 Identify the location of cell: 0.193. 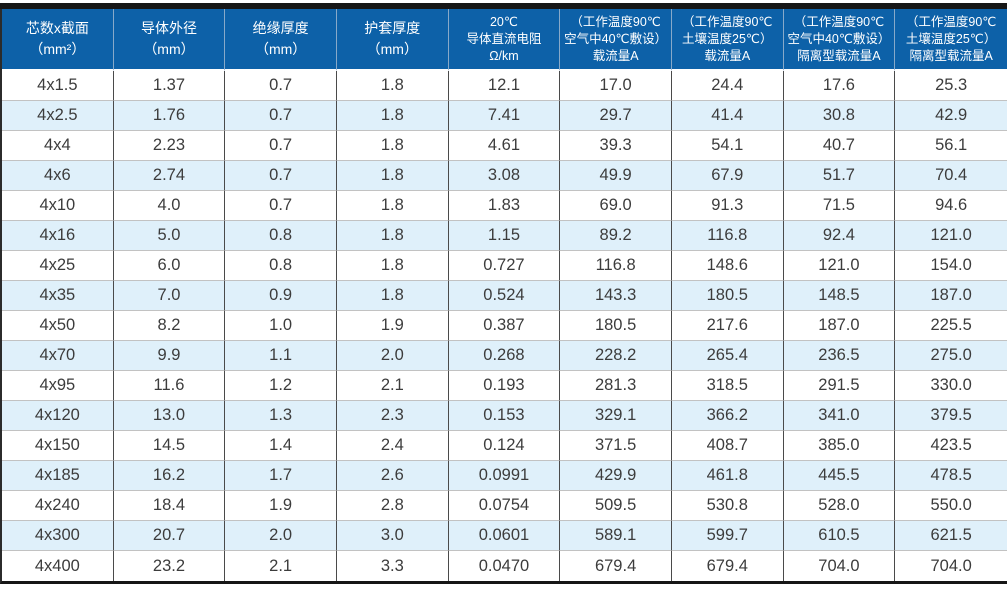
(504, 386).